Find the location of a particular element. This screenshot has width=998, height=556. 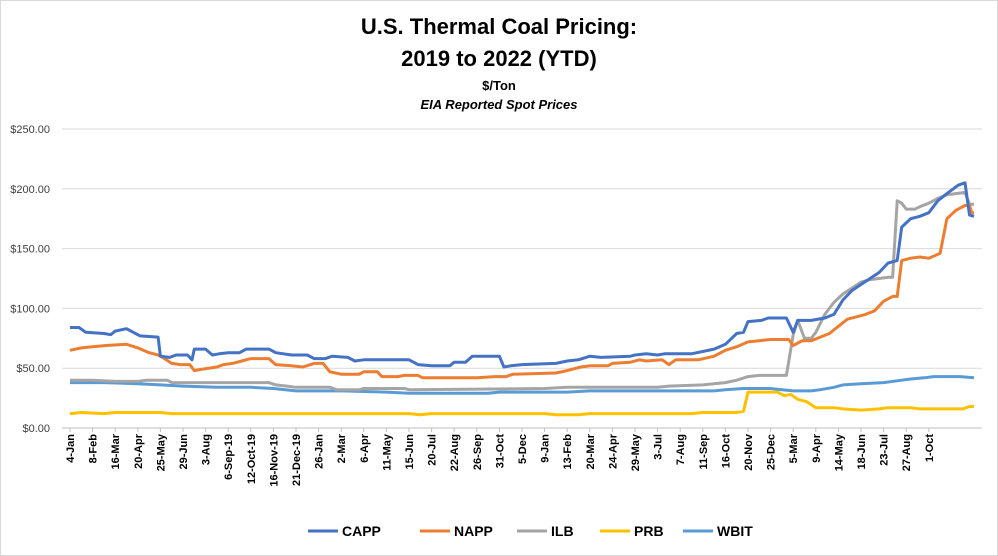

x-tick-label: 20-Jul is located at coordinates (433, 450).